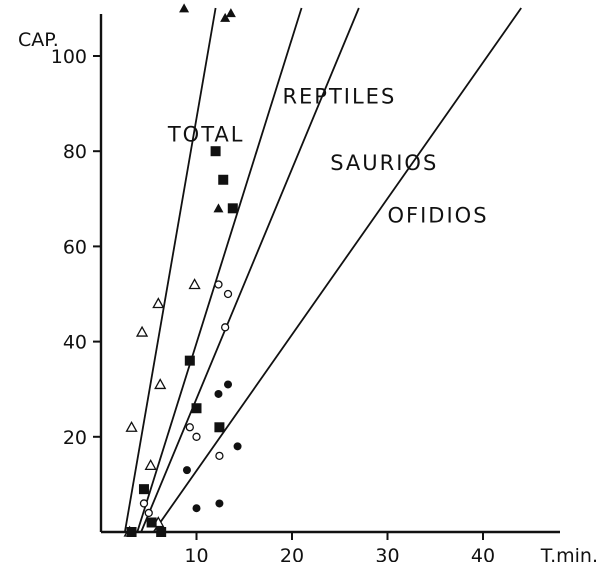 The width and height of the screenshot is (599, 562). I want to click on y-tick-label: 100, so click(69, 57).